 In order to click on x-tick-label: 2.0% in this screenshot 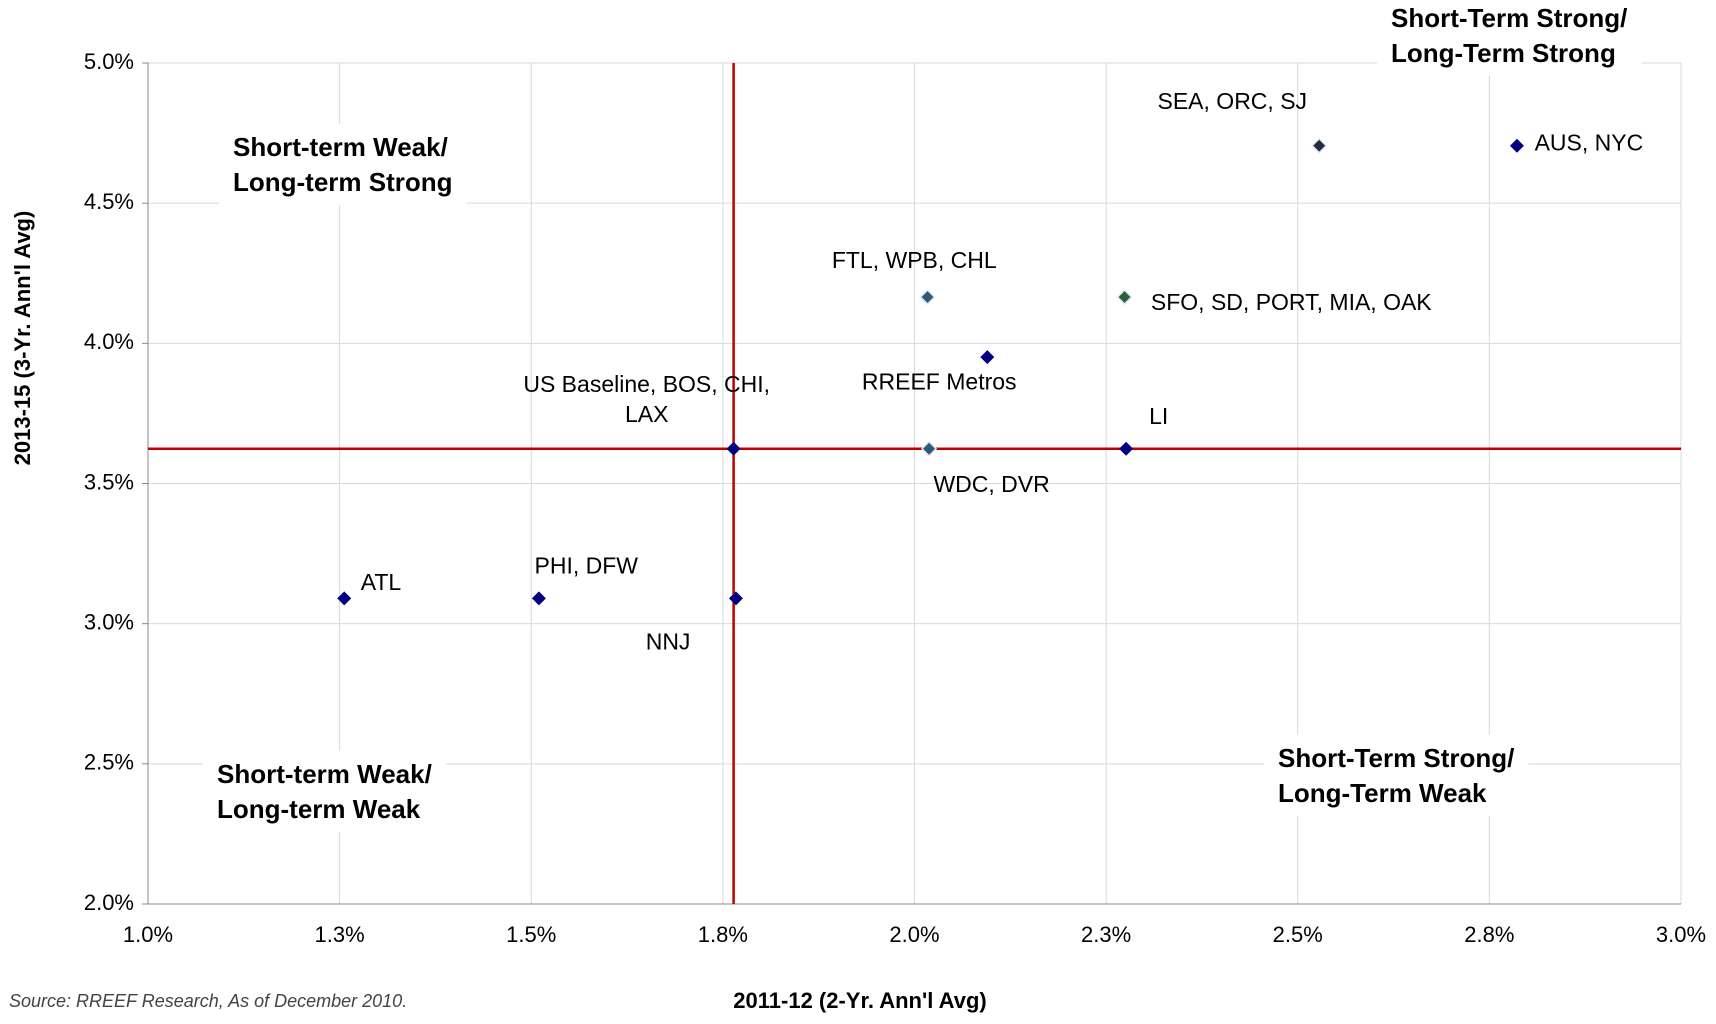, I will do `click(914, 934)`.